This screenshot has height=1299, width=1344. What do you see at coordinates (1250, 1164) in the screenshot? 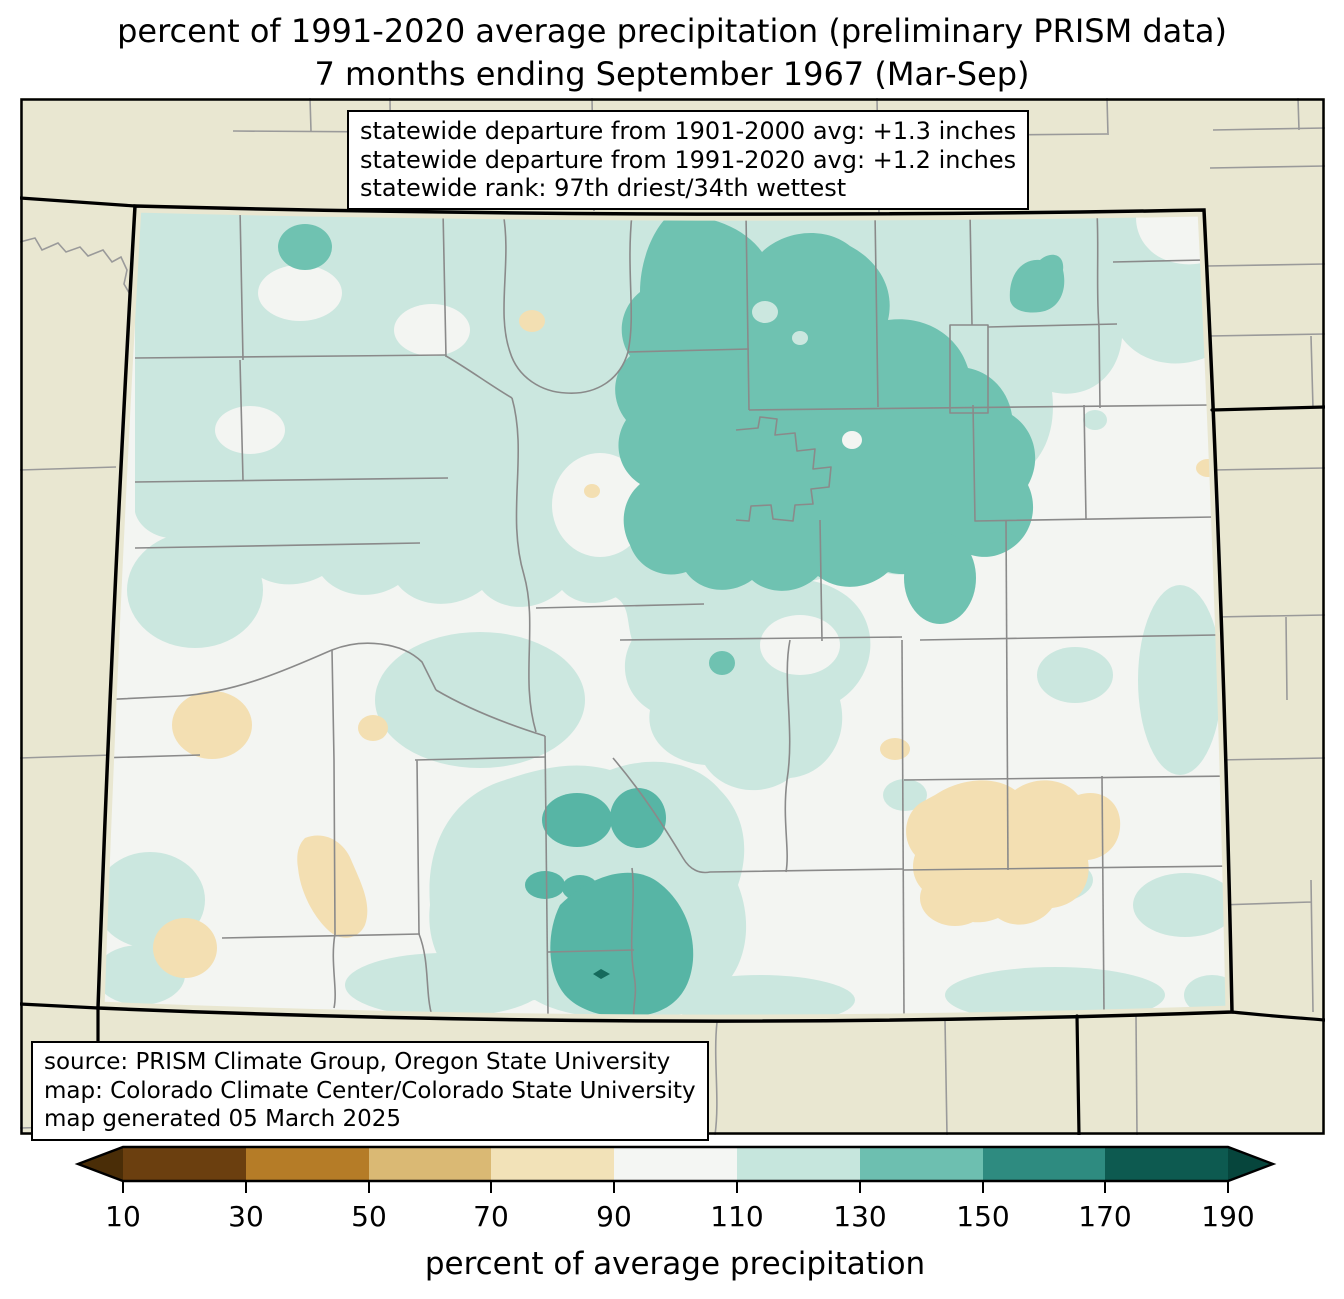
I see `colorbar-arrow-high` at bounding box center [1250, 1164].